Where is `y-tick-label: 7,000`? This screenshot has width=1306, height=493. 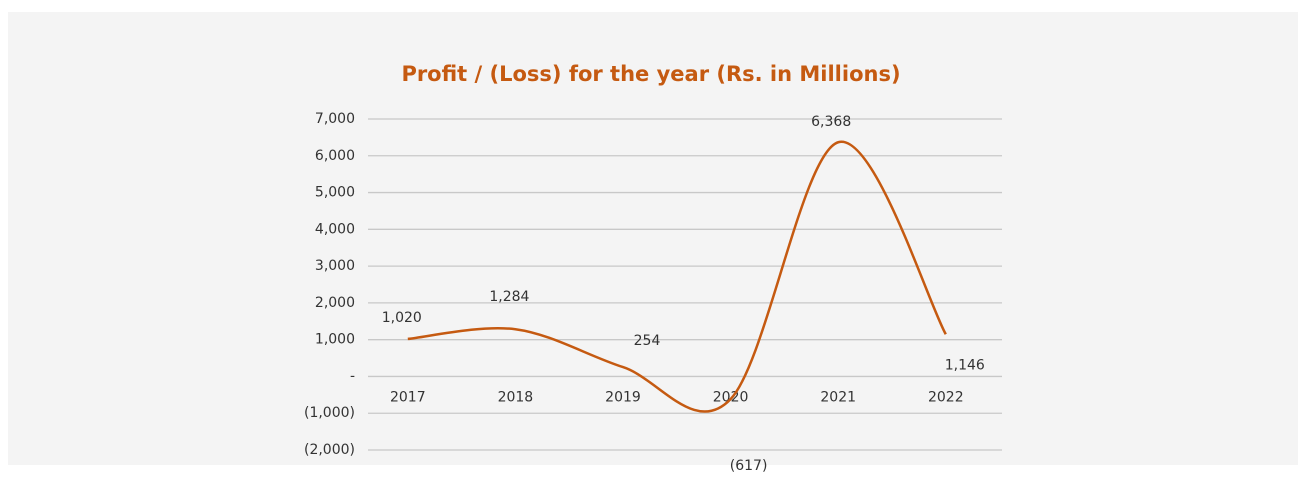
y-tick-label: 7,000 is located at coordinates (335, 119).